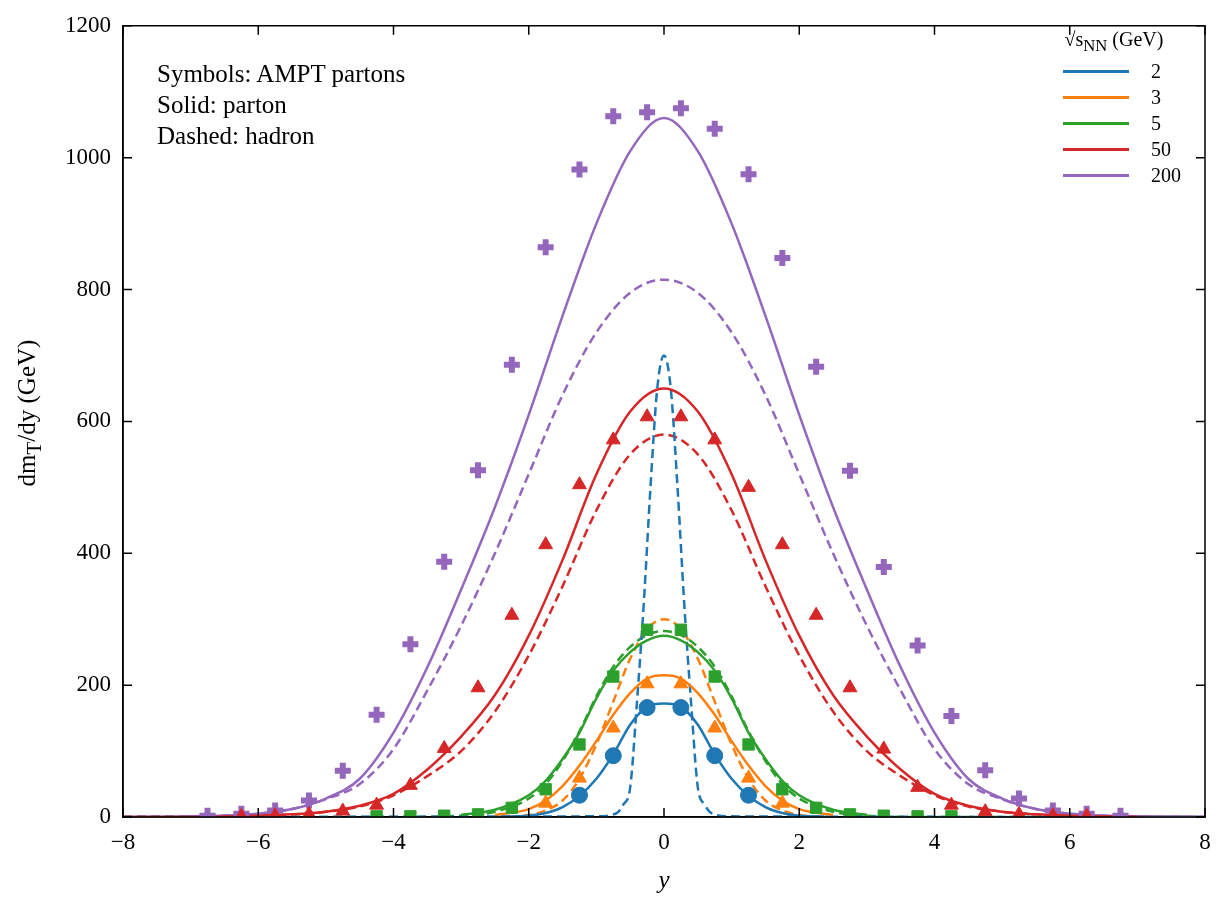  What do you see at coordinates (1166, 175) in the screenshot?
I see `legend-label: 200` at bounding box center [1166, 175].